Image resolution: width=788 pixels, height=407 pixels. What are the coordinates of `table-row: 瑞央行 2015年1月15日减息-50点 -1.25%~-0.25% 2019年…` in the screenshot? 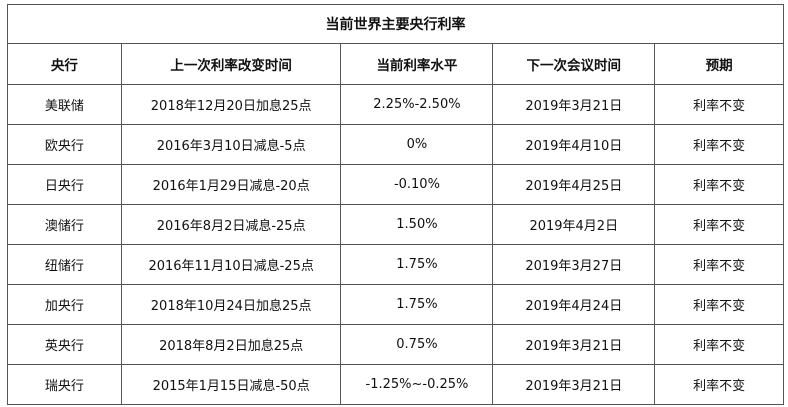 It's located at (395, 384).